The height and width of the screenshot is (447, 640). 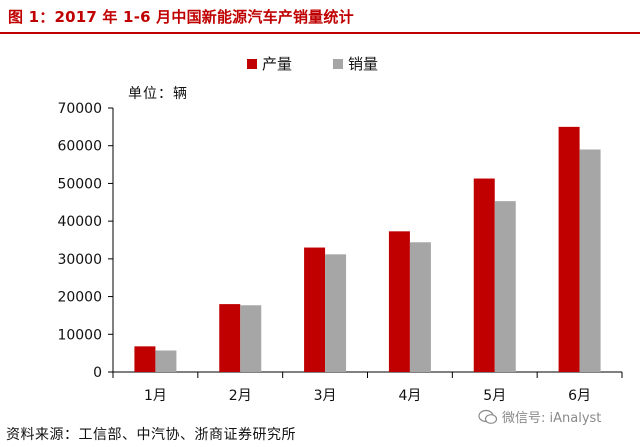 What do you see at coordinates (579, 396) in the screenshot?
I see `x-tick-label: 6月` at bounding box center [579, 396].